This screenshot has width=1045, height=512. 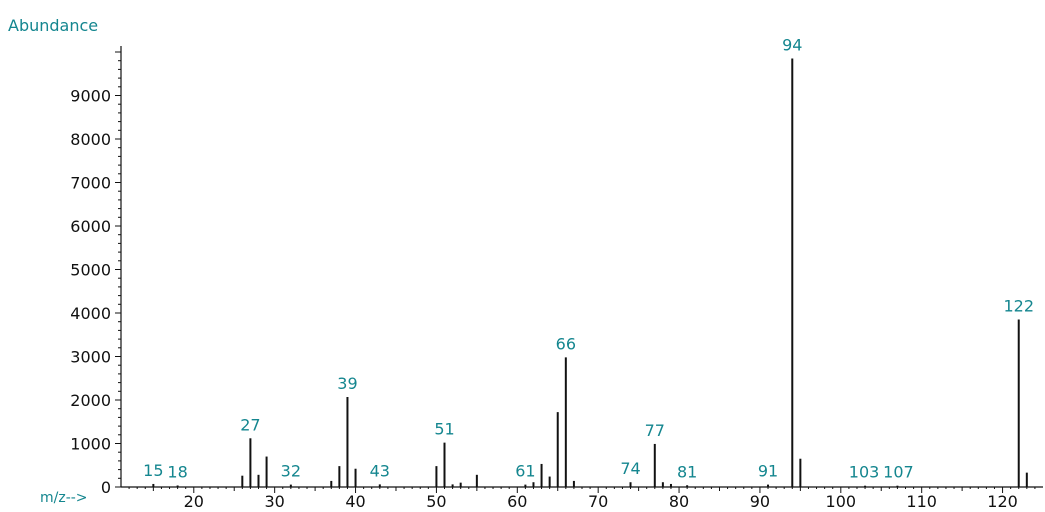 I want to click on x-tick-label: 80, so click(x=679, y=501).